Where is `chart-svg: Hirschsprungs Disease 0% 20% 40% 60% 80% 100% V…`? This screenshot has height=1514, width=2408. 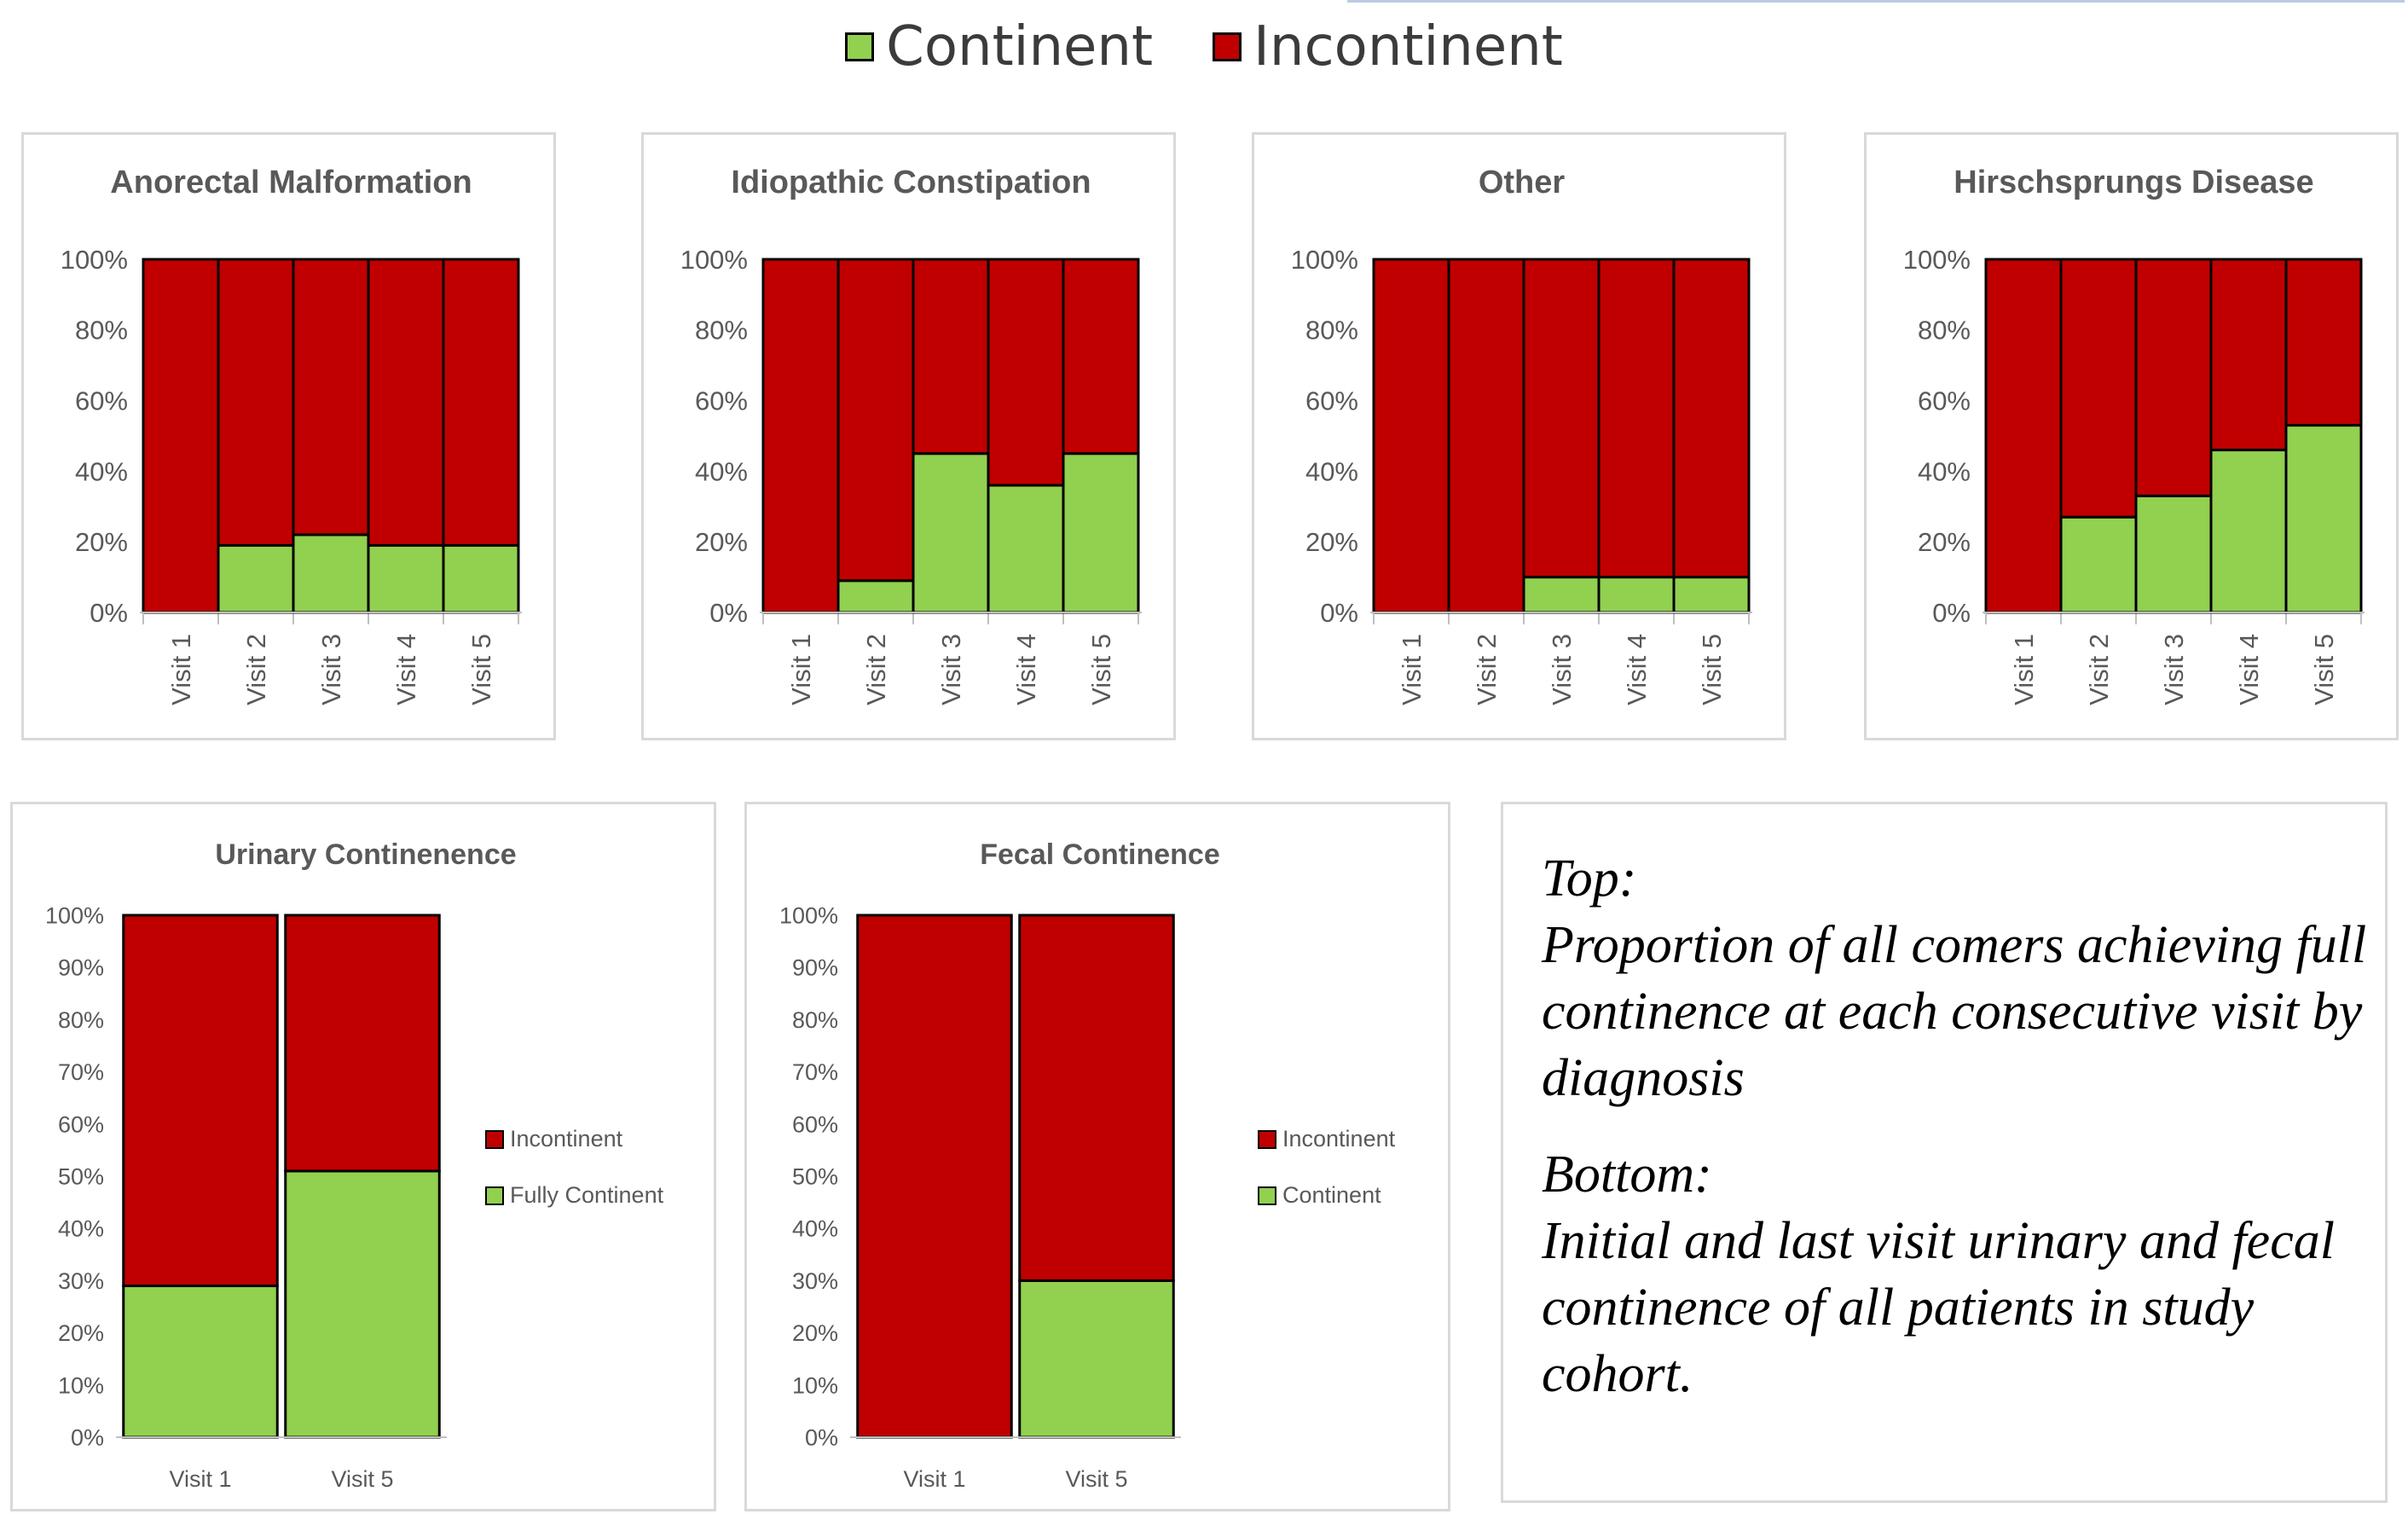 chart-svg: Hirschsprungs Disease 0% 20% 40% 60% 80% 100% V… is located at coordinates (2134, 435).